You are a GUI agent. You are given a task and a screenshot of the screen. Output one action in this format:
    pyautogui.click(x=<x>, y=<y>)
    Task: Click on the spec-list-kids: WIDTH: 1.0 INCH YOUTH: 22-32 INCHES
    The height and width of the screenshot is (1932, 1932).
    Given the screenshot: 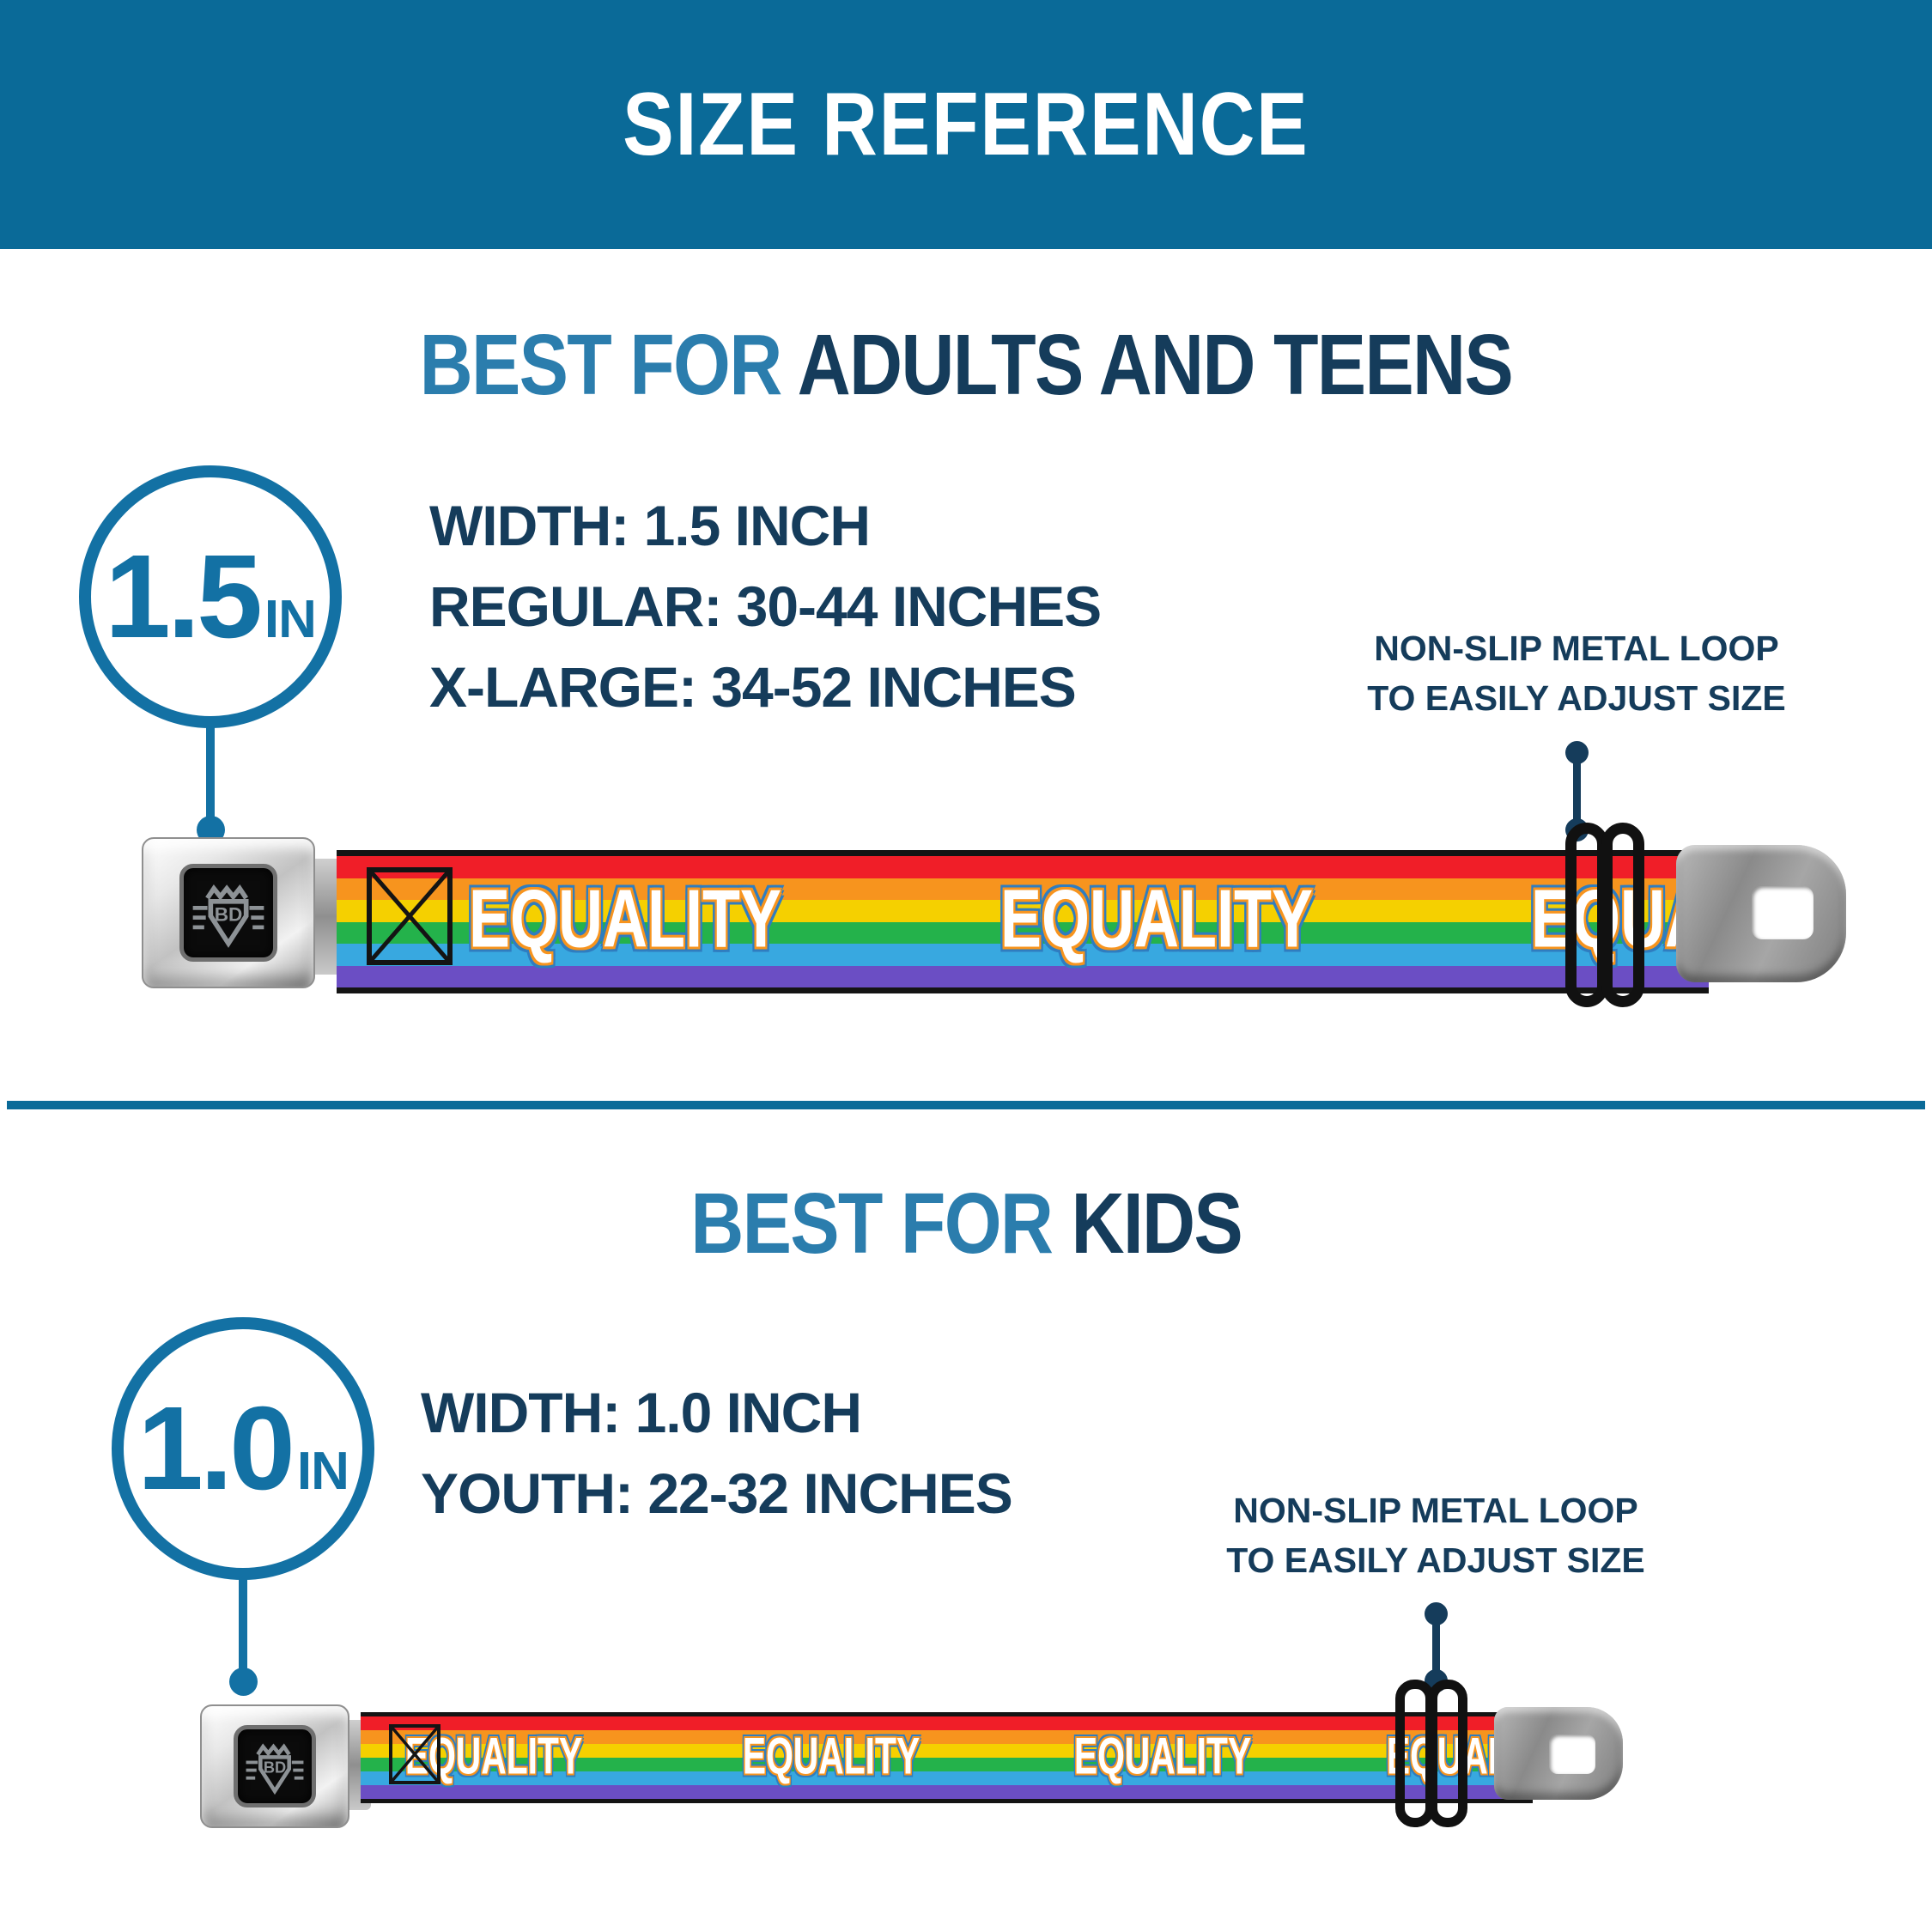 What is the action you would take?
    pyautogui.click(x=717, y=1453)
    